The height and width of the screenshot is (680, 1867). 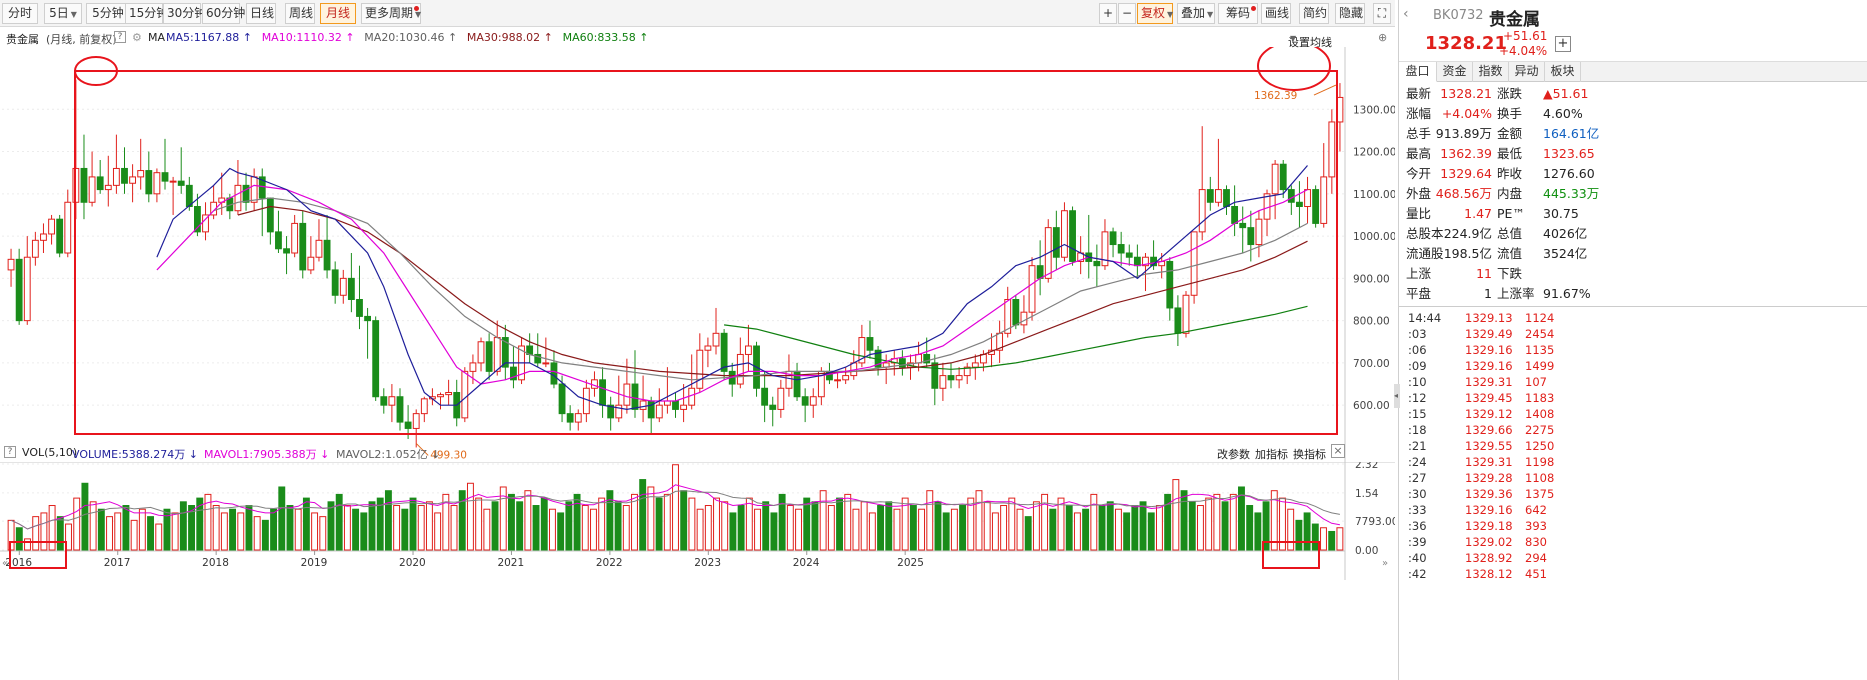 What do you see at coordinates (1309, 454) in the screenshot?
I see `switch-indicator-button: 换指标` at bounding box center [1309, 454].